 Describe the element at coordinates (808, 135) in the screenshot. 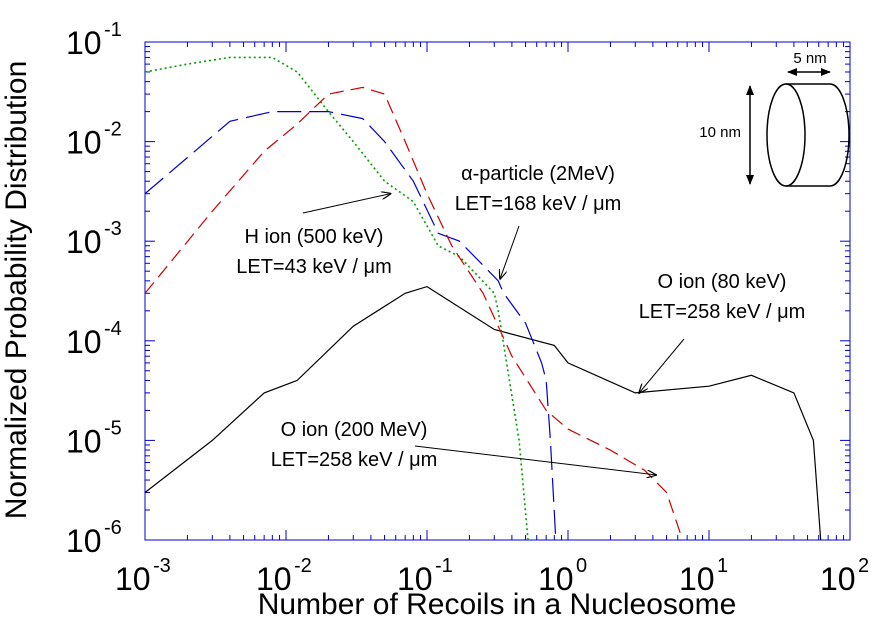

I see `cylinder-body` at that location.